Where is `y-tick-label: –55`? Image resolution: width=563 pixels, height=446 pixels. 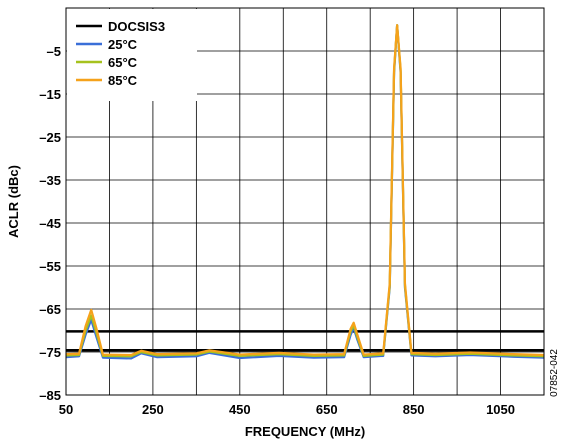
y-tick-label: –55 is located at coordinates (50, 266).